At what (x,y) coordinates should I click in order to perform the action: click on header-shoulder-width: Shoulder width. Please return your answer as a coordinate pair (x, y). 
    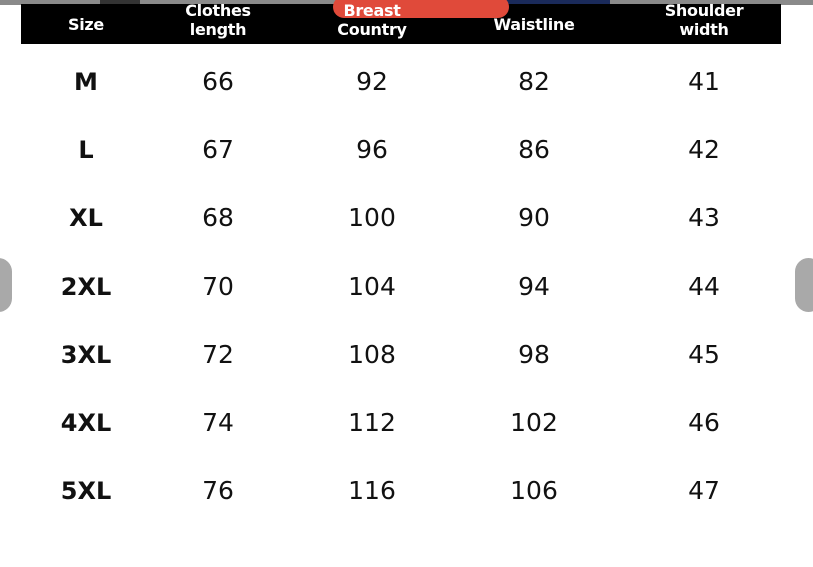
    Looking at the image, I should click on (704, 20).